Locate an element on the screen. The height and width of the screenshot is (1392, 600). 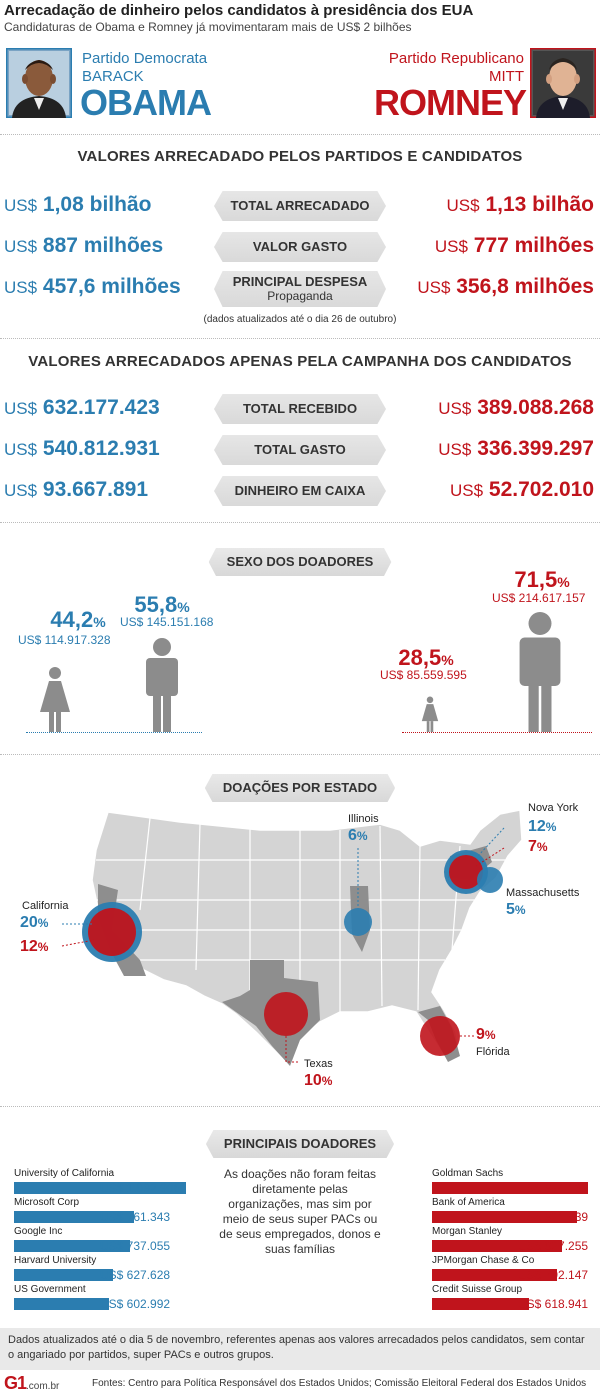
massachusetts-obama-circle is located at coordinates (490, 880).